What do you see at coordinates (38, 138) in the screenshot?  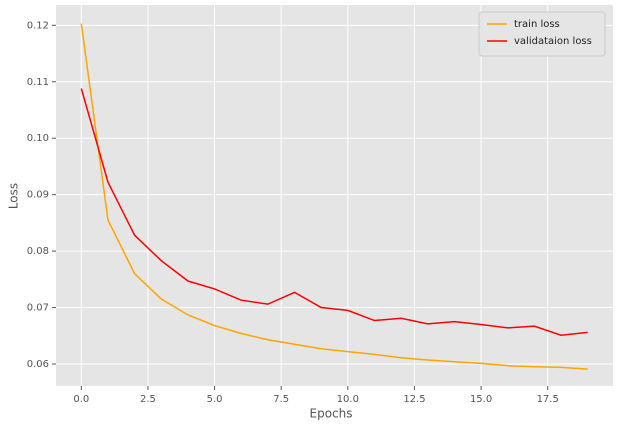 I see `y-tick-label: 0.10` at bounding box center [38, 138].